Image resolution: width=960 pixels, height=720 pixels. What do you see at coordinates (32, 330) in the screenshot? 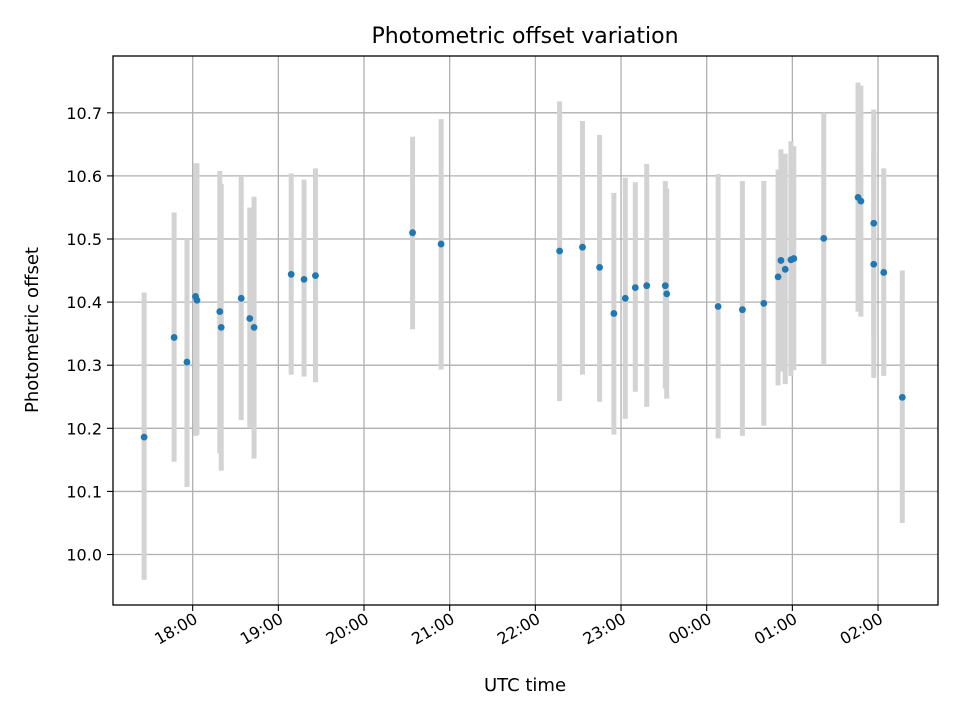
I see `y-axis-label: Photometric offset` at bounding box center [32, 330].